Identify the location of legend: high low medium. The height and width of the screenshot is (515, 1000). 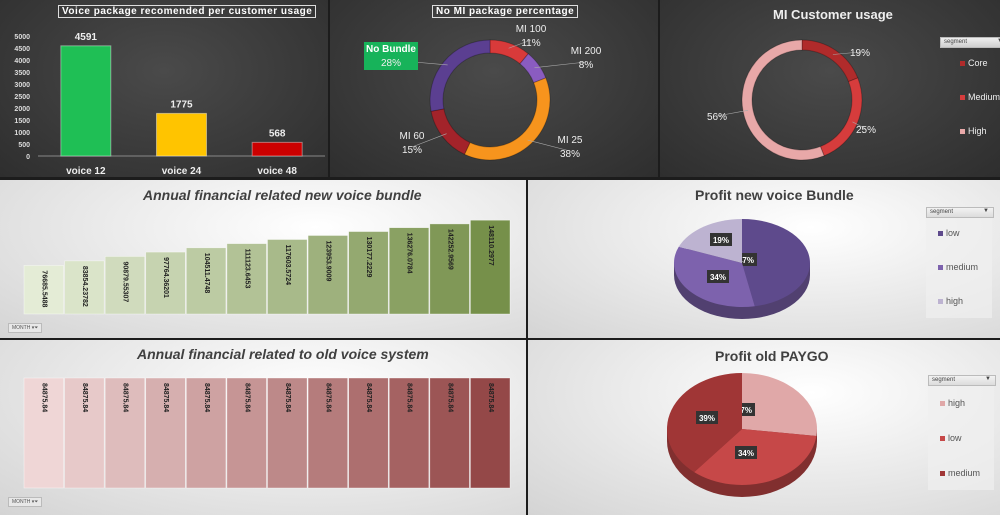
(961, 438).